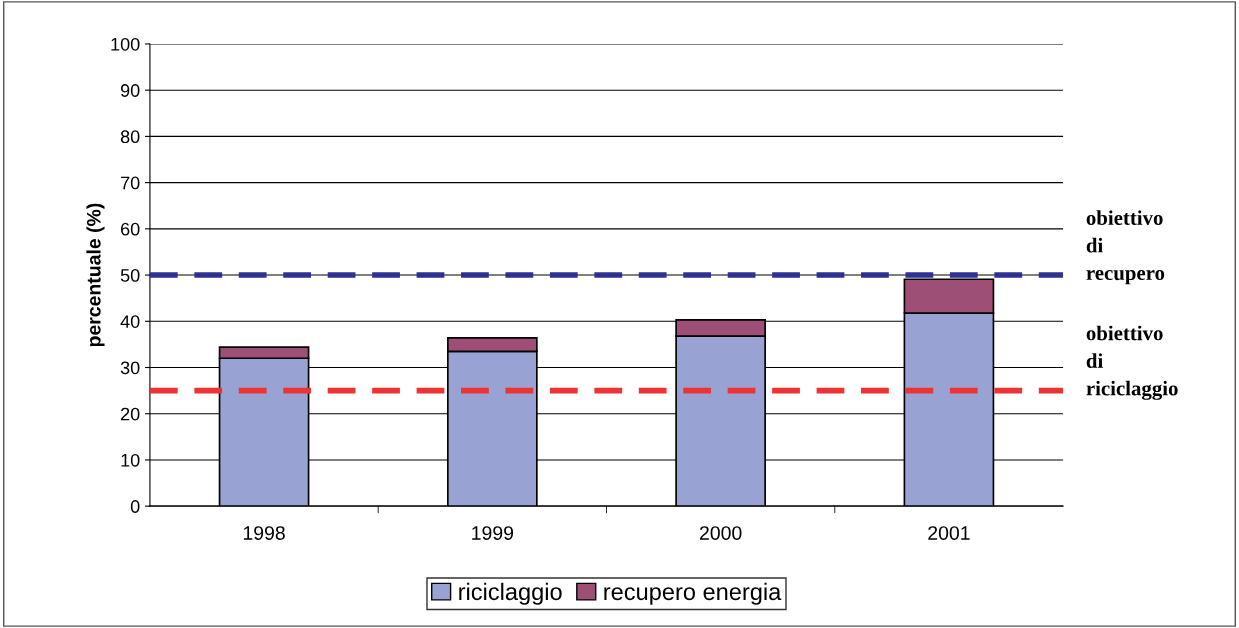 This screenshot has width=1239, height=628. Describe the element at coordinates (693, 593) in the screenshot. I see `legend-label: recupero energia` at that location.